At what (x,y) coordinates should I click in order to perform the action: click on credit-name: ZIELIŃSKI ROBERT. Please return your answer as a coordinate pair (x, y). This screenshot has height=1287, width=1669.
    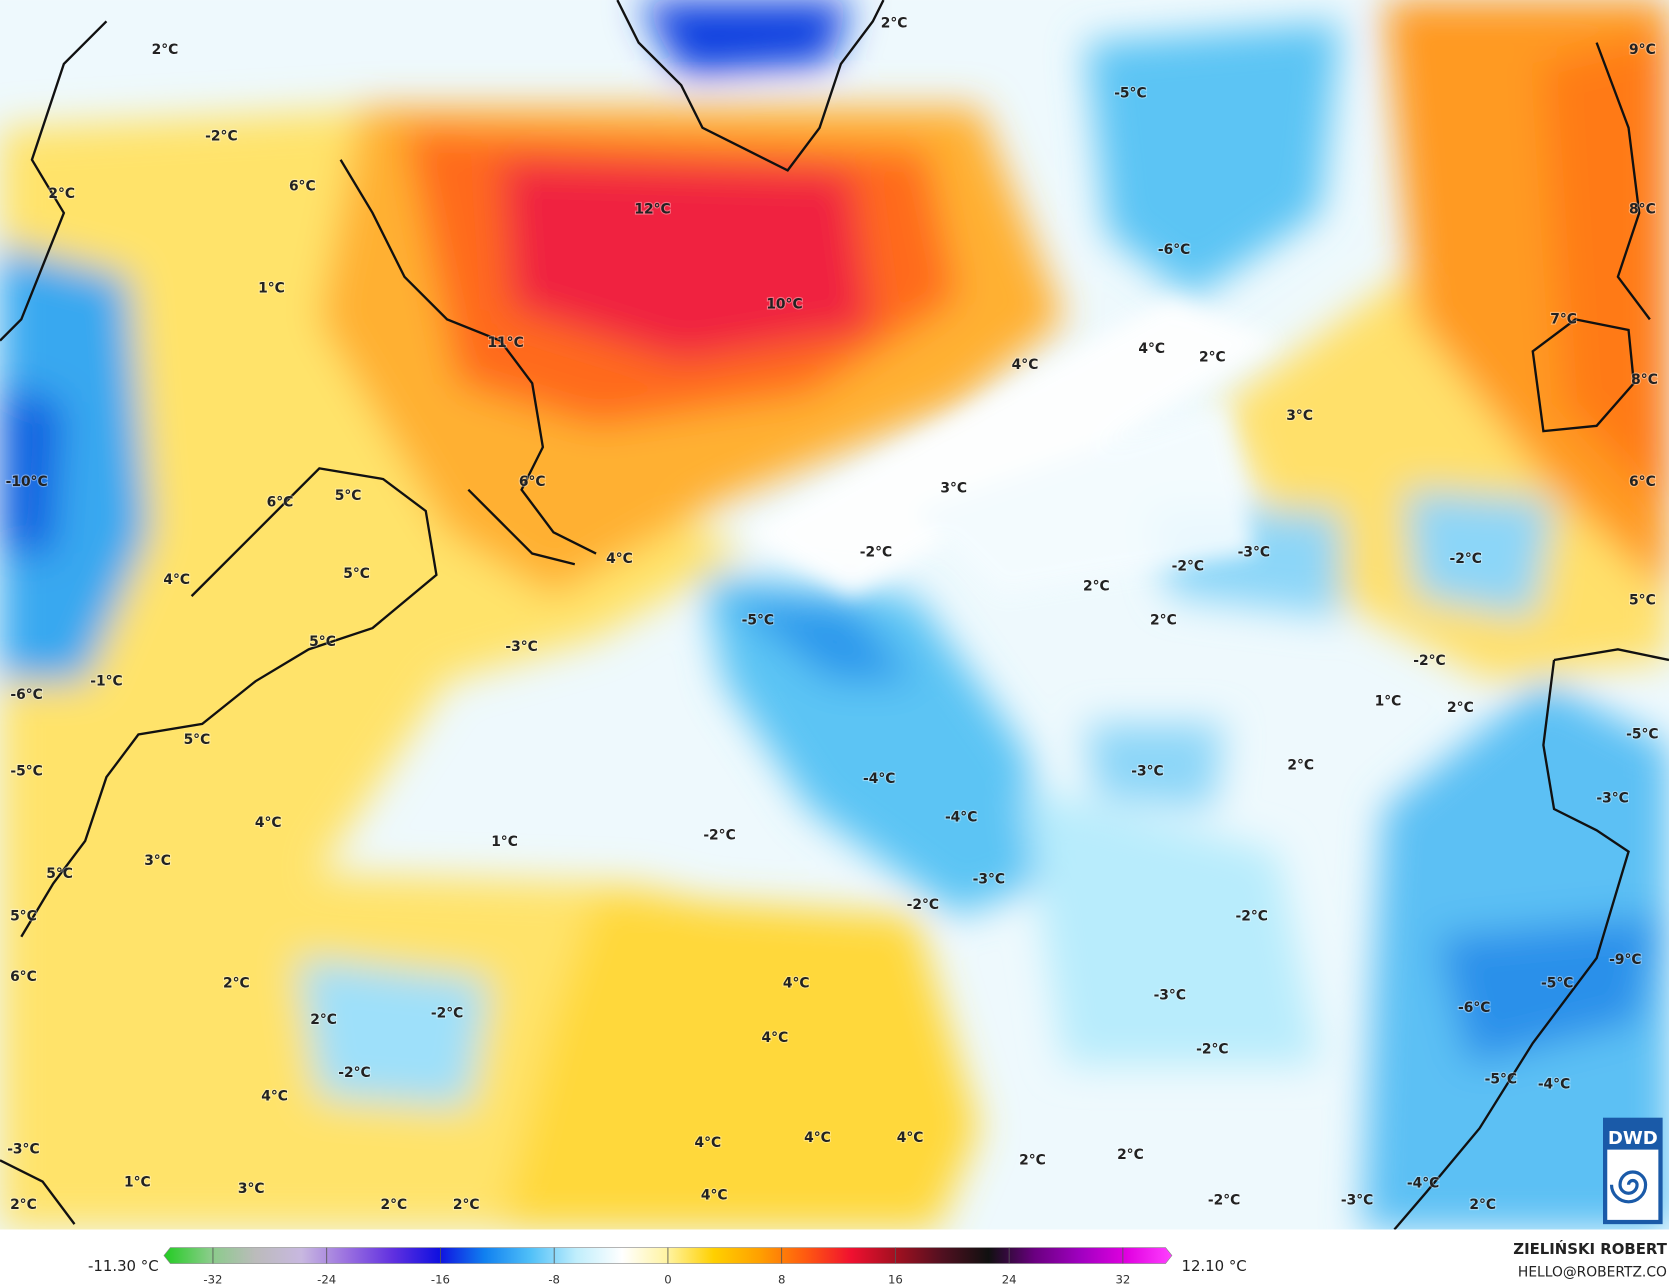
    Looking at the image, I should click on (1590, 1249).